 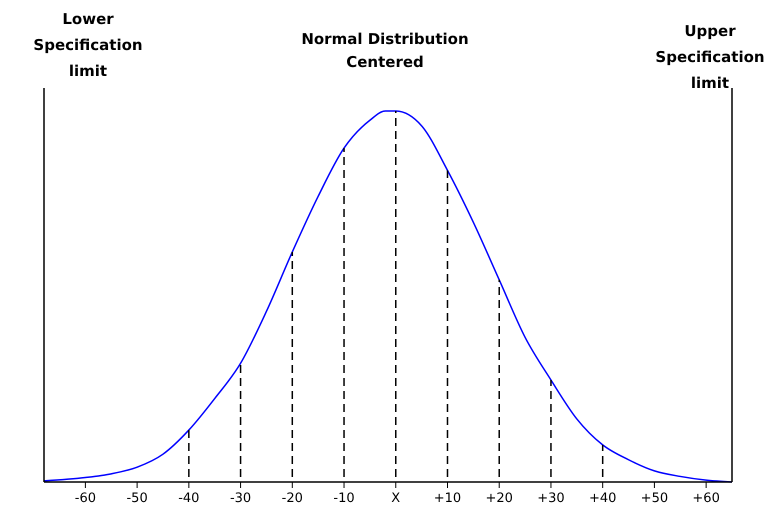 I want to click on chart-title: Normal Distribution Centered, so click(x=385, y=50).